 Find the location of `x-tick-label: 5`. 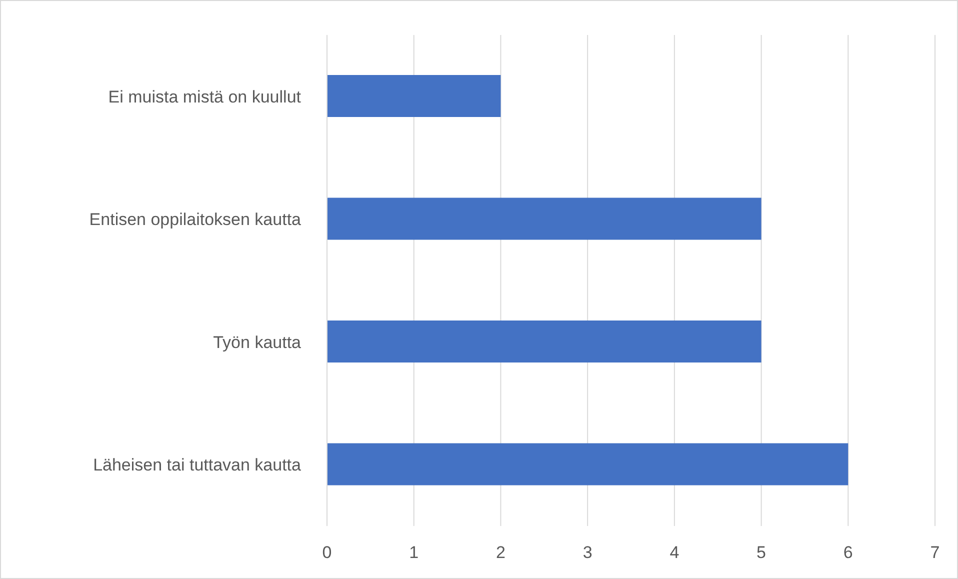

x-tick-label: 5 is located at coordinates (761, 552).